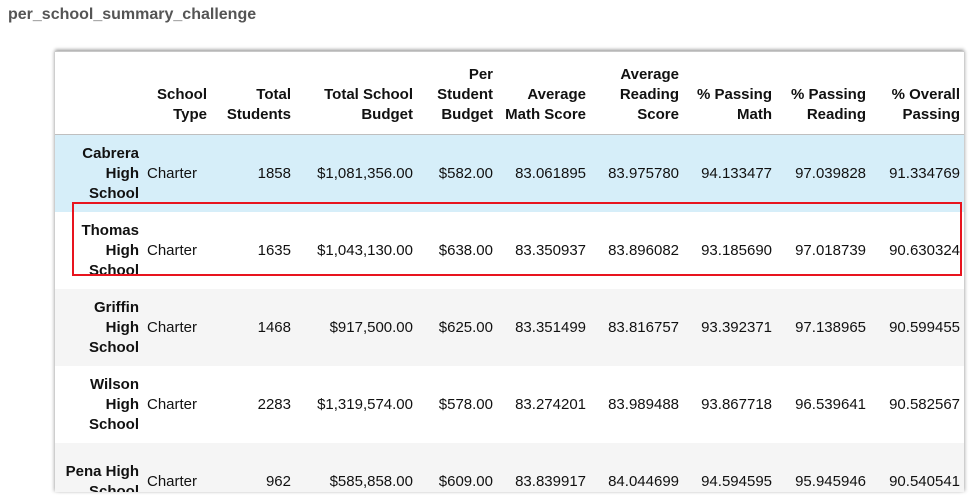 The image size is (975, 501). I want to click on cell-total-students: 1468, so click(274, 327).